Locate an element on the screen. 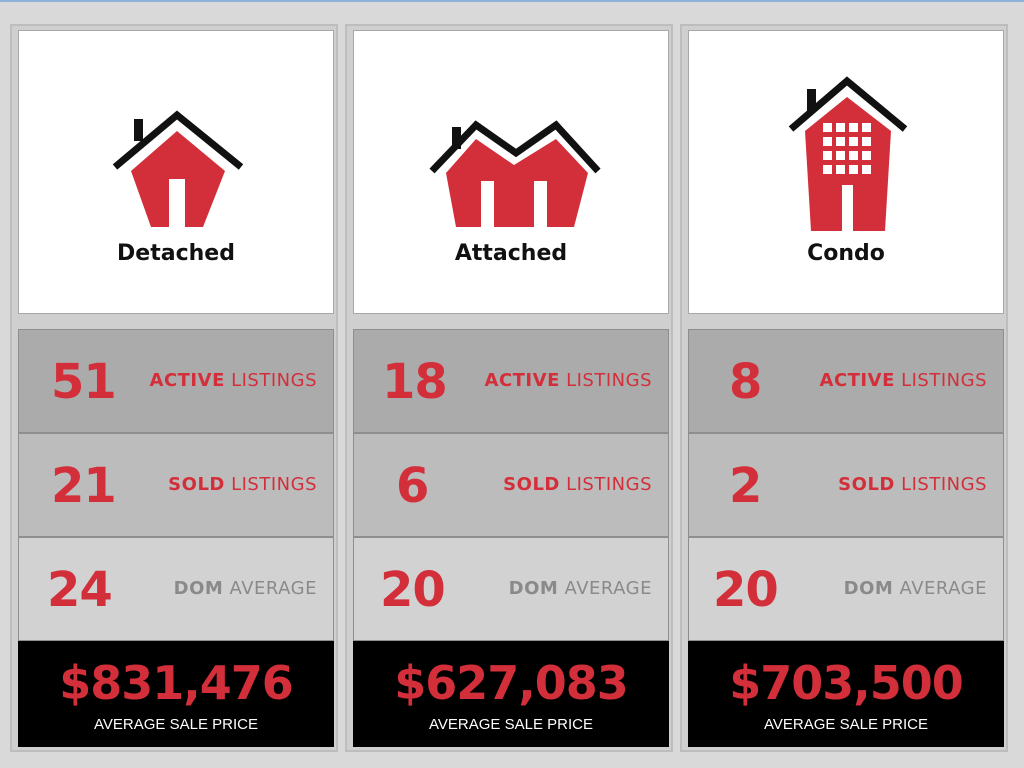 The height and width of the screenshot is (768, 1024). average-sale-price: $627,083 is located at coordinates (511, 683).